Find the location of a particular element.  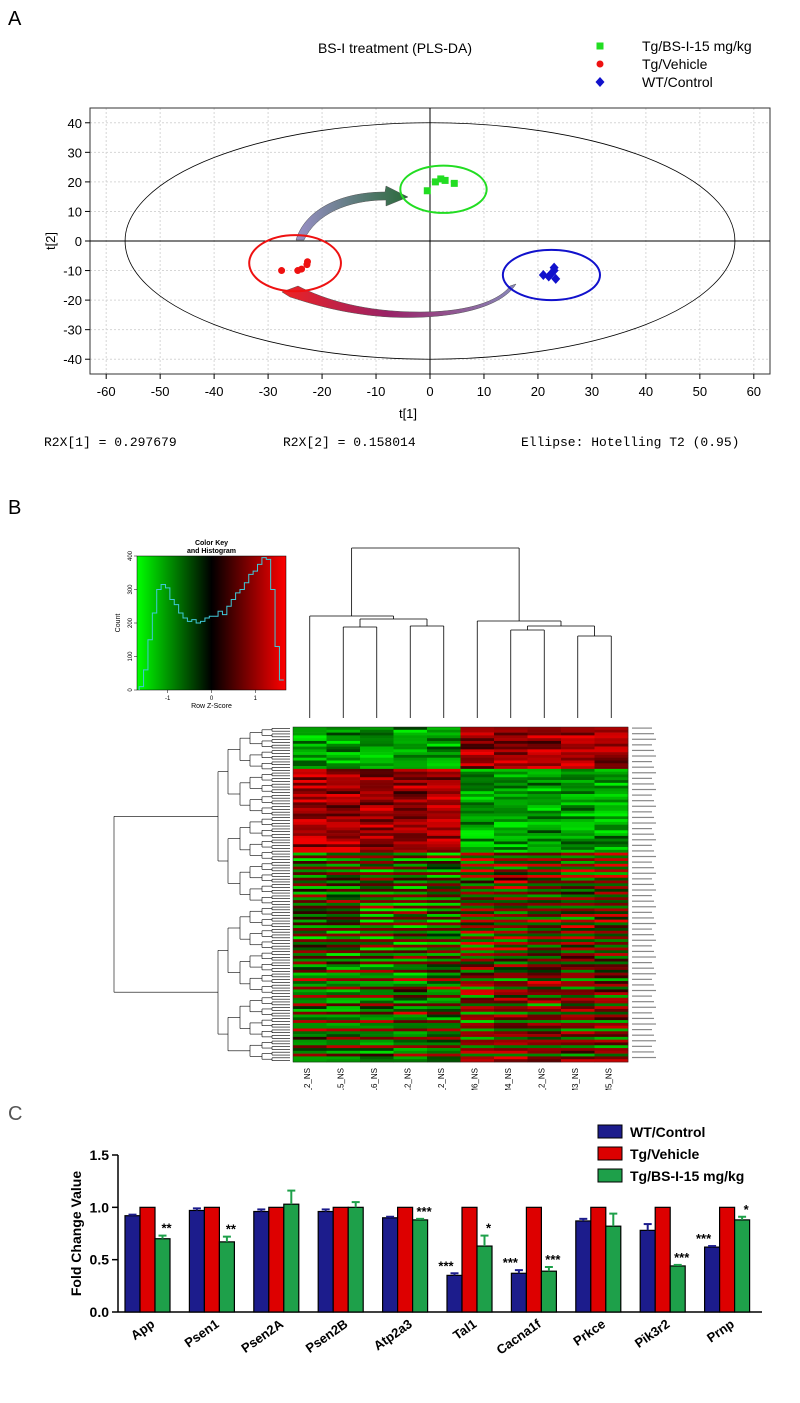

scatter-point is located at coordinates (454, 183).